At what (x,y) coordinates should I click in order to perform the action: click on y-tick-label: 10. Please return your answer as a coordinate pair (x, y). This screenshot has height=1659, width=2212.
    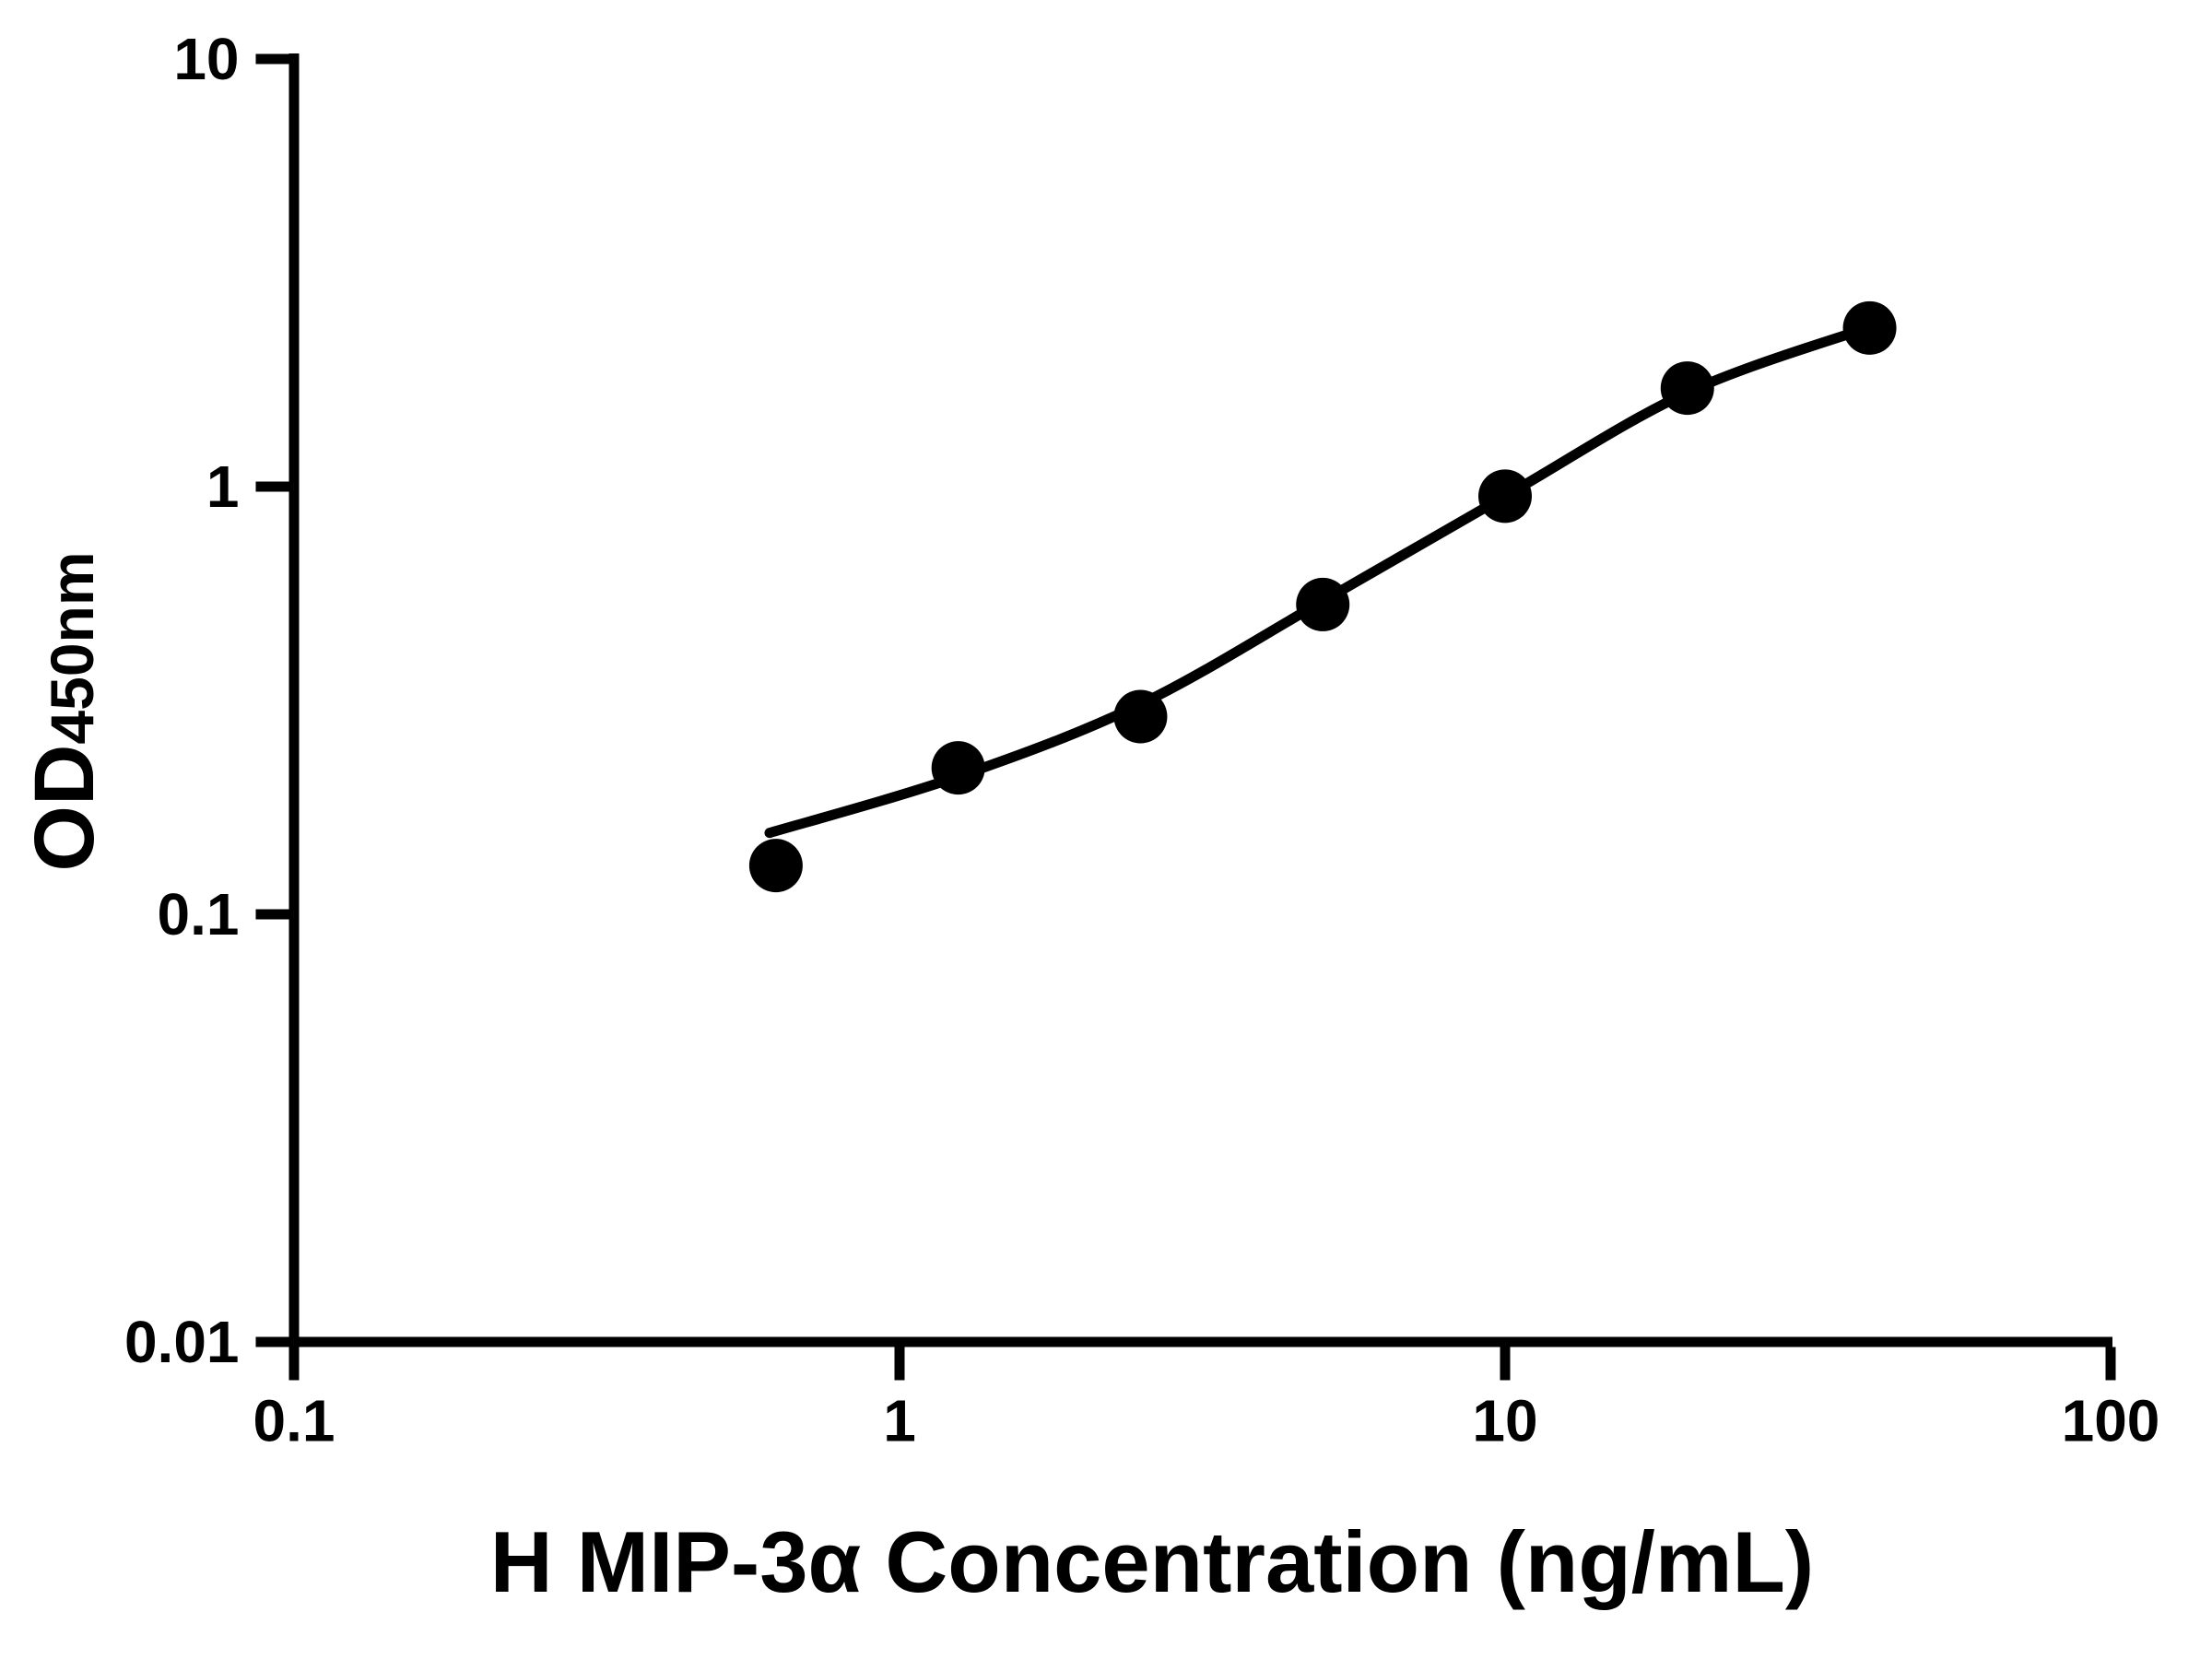
    Looking at the image, I should click on (206, 59).